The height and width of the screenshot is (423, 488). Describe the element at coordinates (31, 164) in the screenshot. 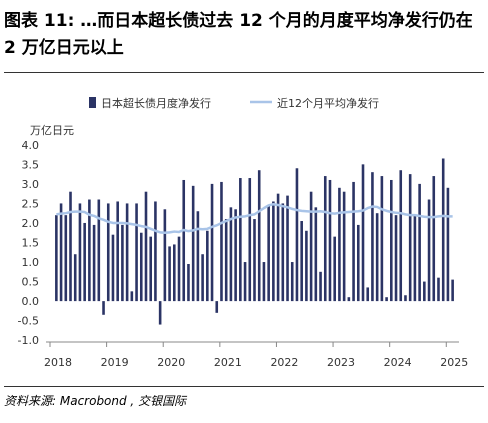

I see `y-tick-label: 3.5` at that location.